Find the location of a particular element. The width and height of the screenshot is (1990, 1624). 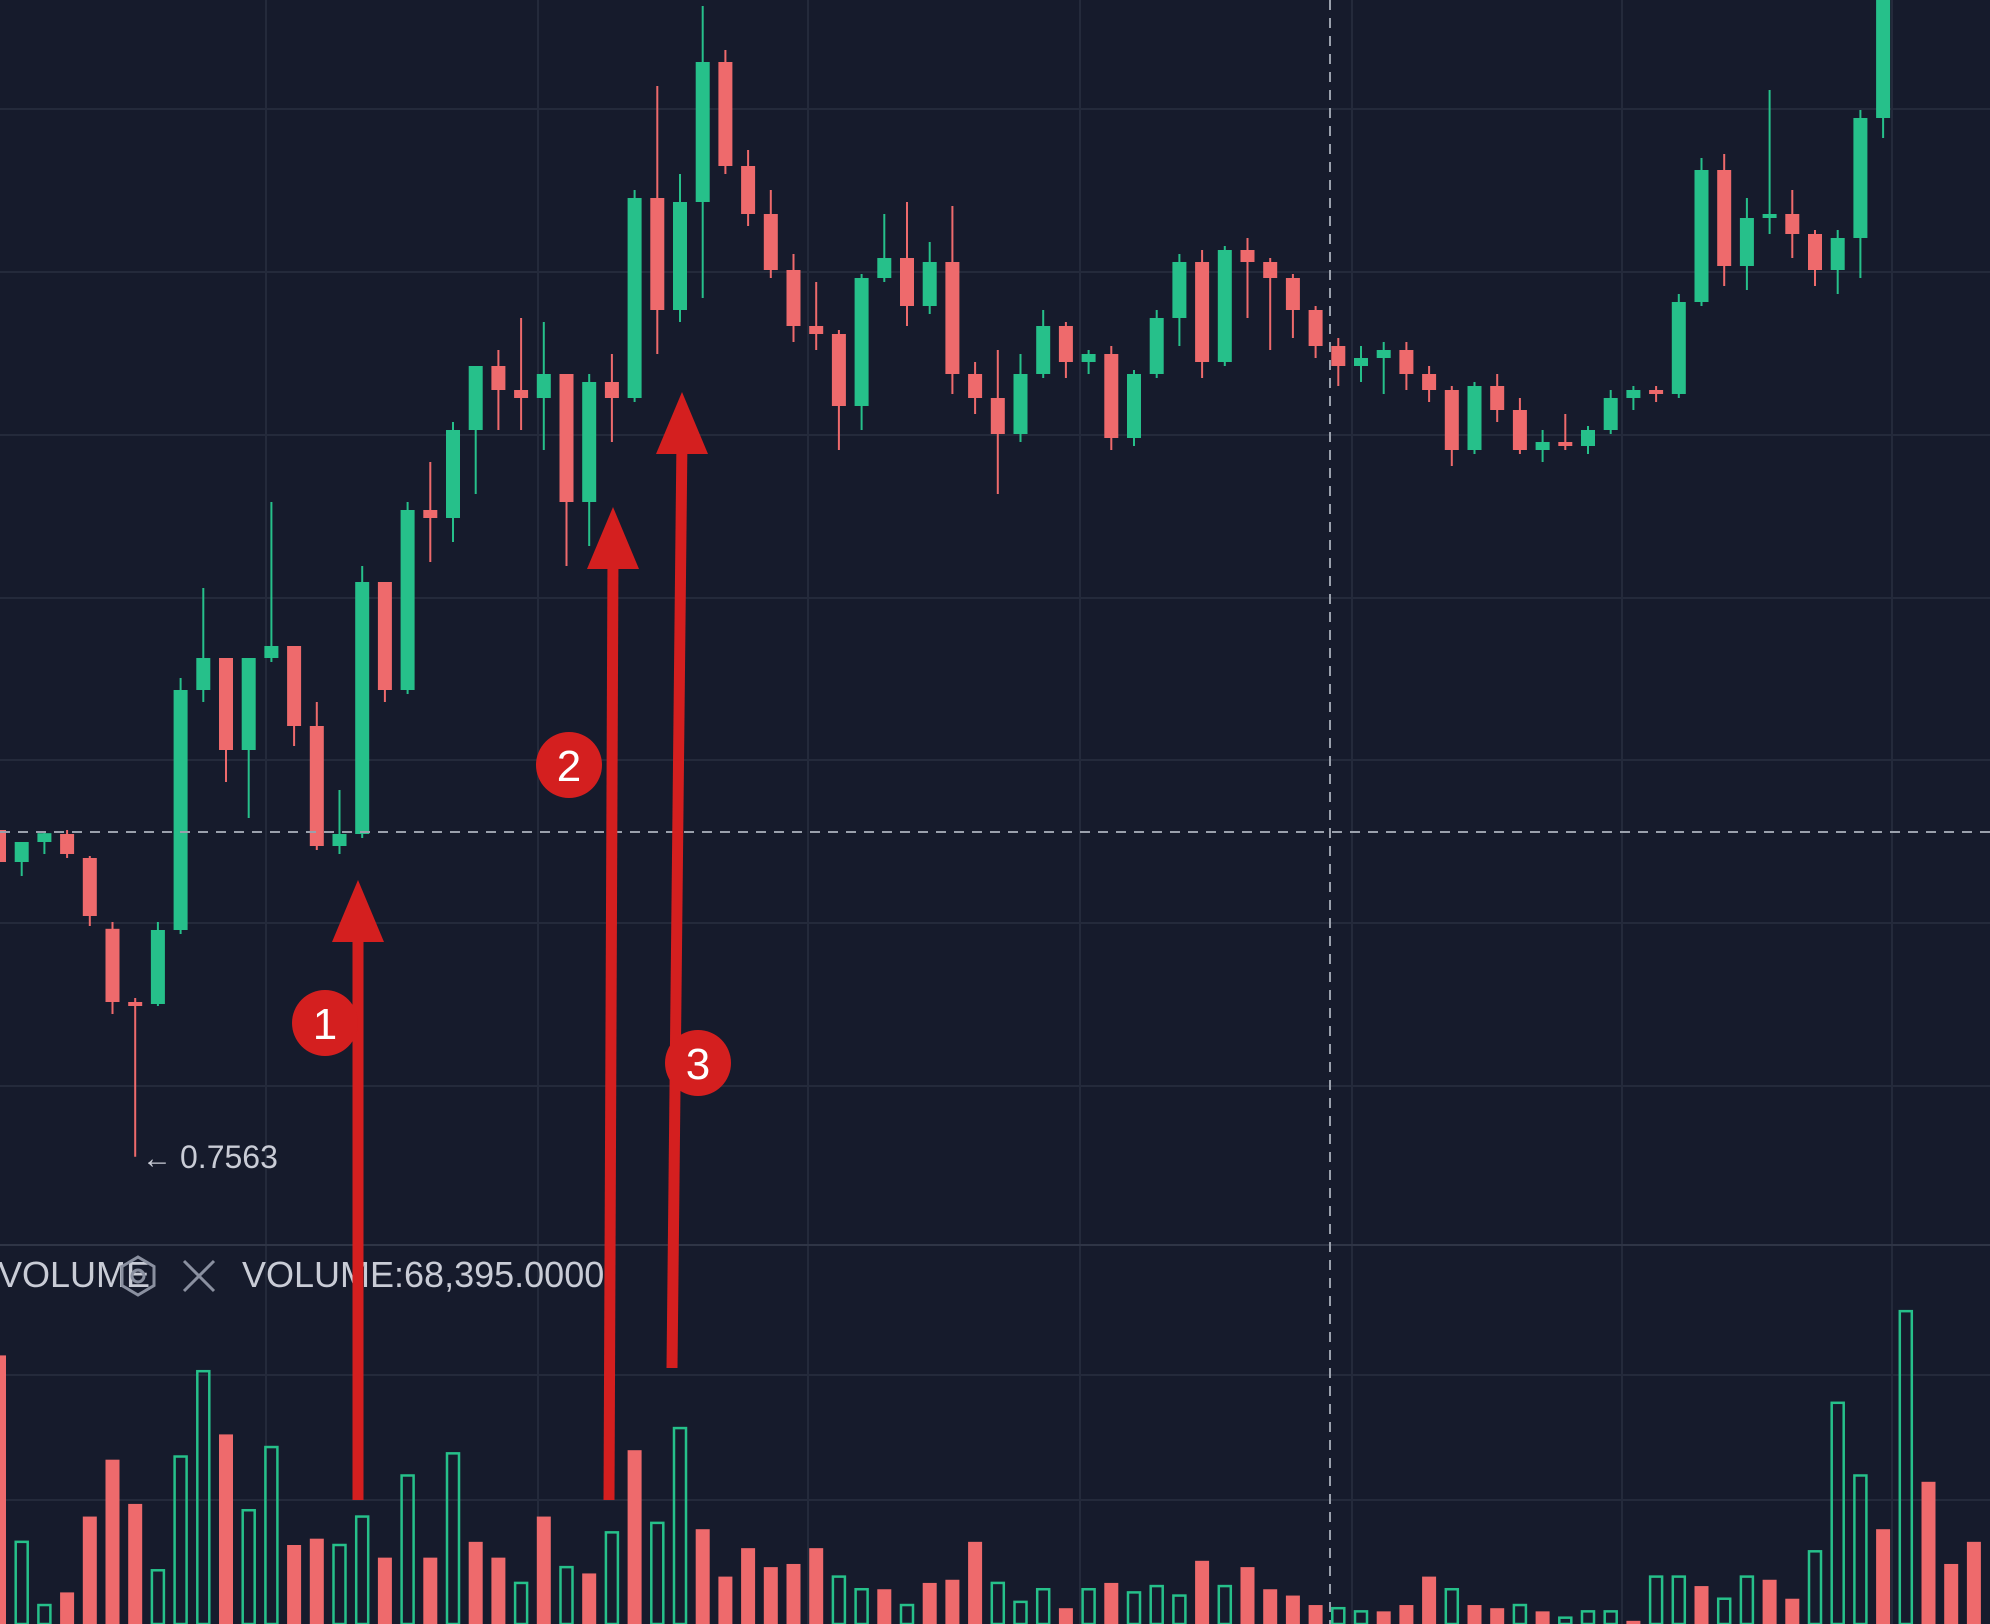

annotation-number: 3 is located at coordinates (698, 1064).